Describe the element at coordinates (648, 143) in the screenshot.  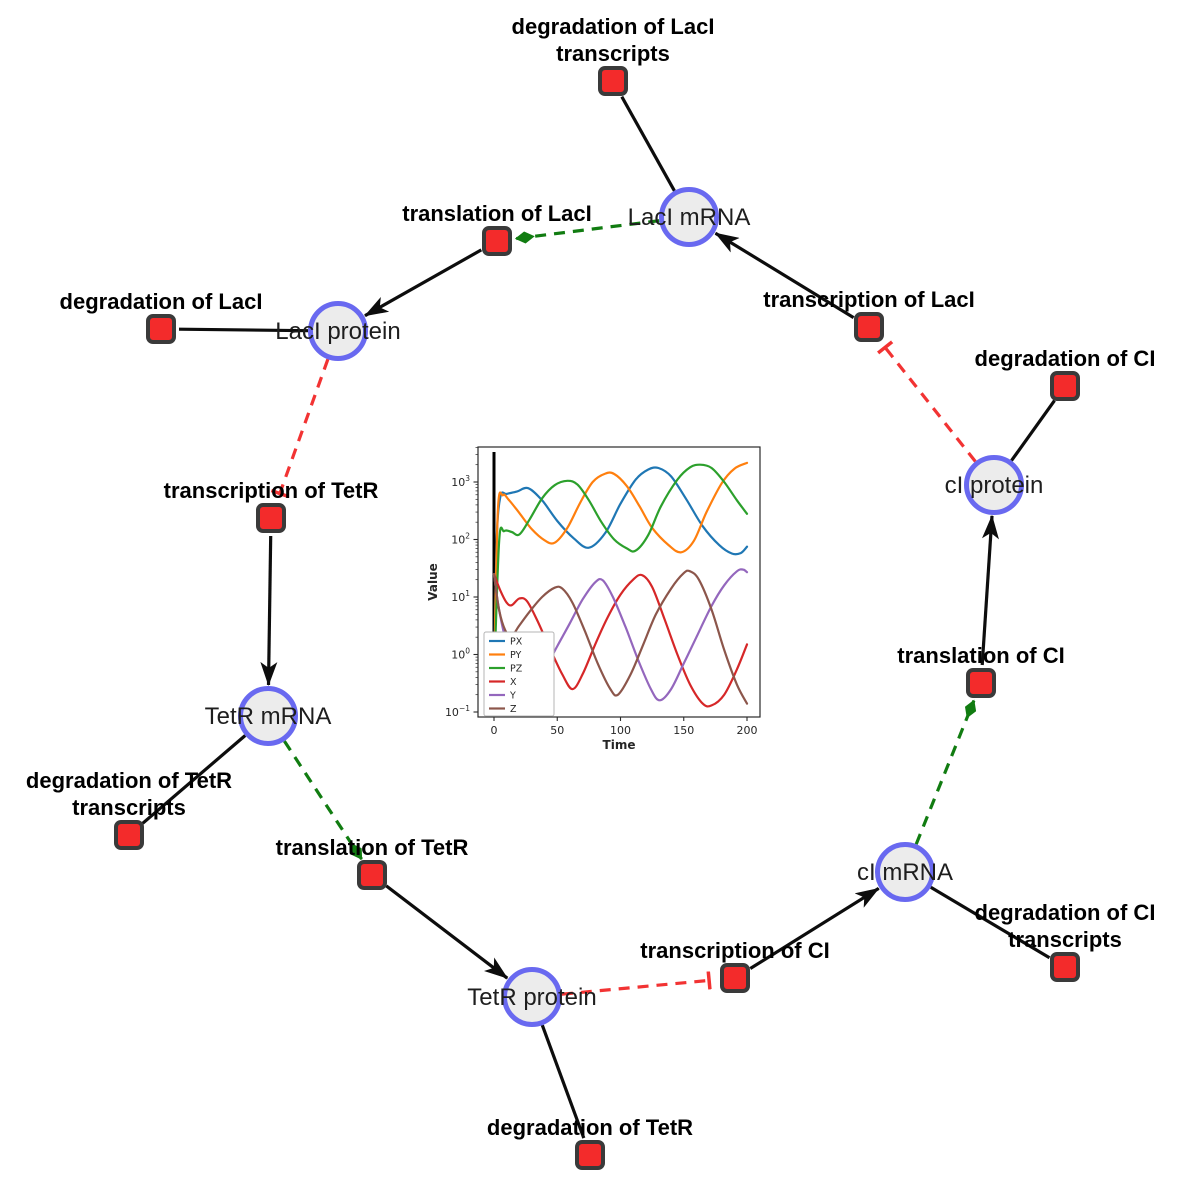
I see `edge-consumption-laci-mrna-degradation-of-laci-transcripts` at that location.